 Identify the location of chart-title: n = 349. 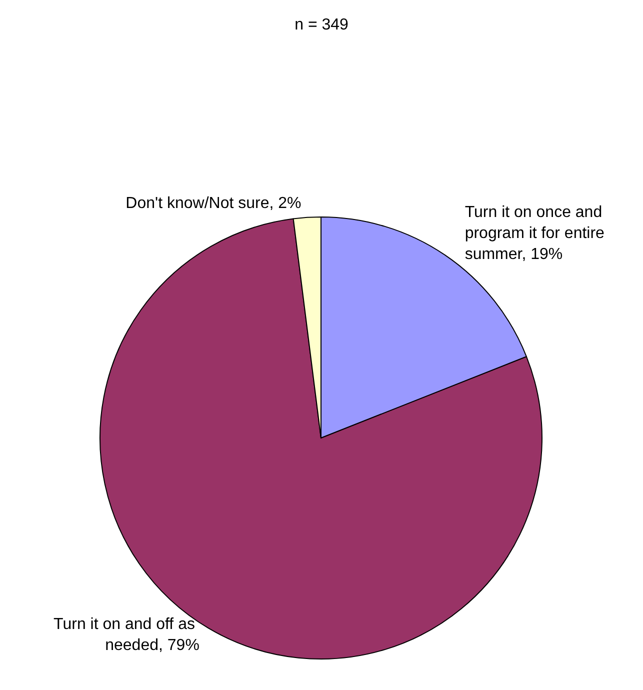
(321, 25).